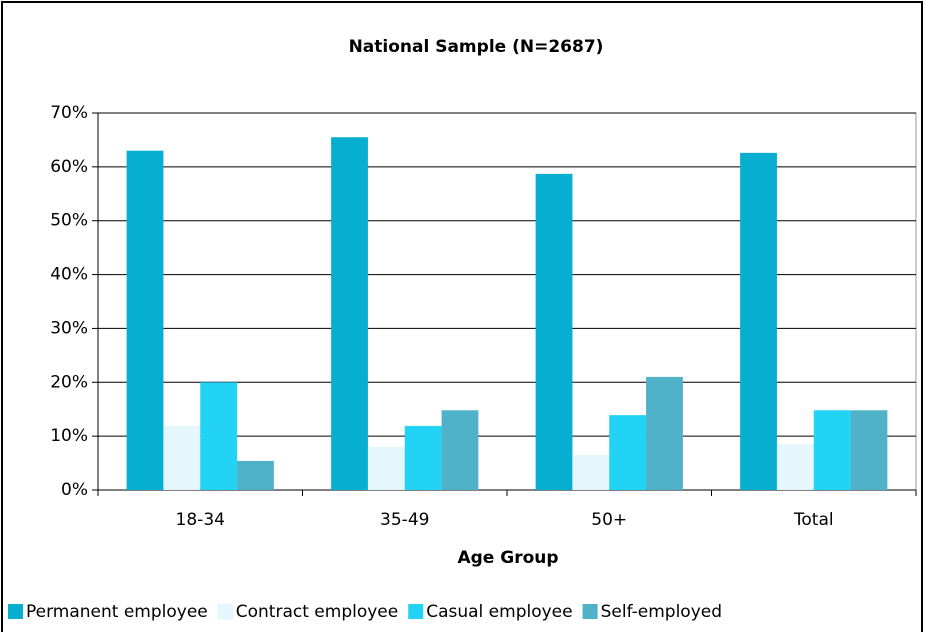 The height and width of the screenshot is (636, 925). Describe the element at coordinates (69, 167) in the screenshot. I see `y-tick-label: 60%` at that location.